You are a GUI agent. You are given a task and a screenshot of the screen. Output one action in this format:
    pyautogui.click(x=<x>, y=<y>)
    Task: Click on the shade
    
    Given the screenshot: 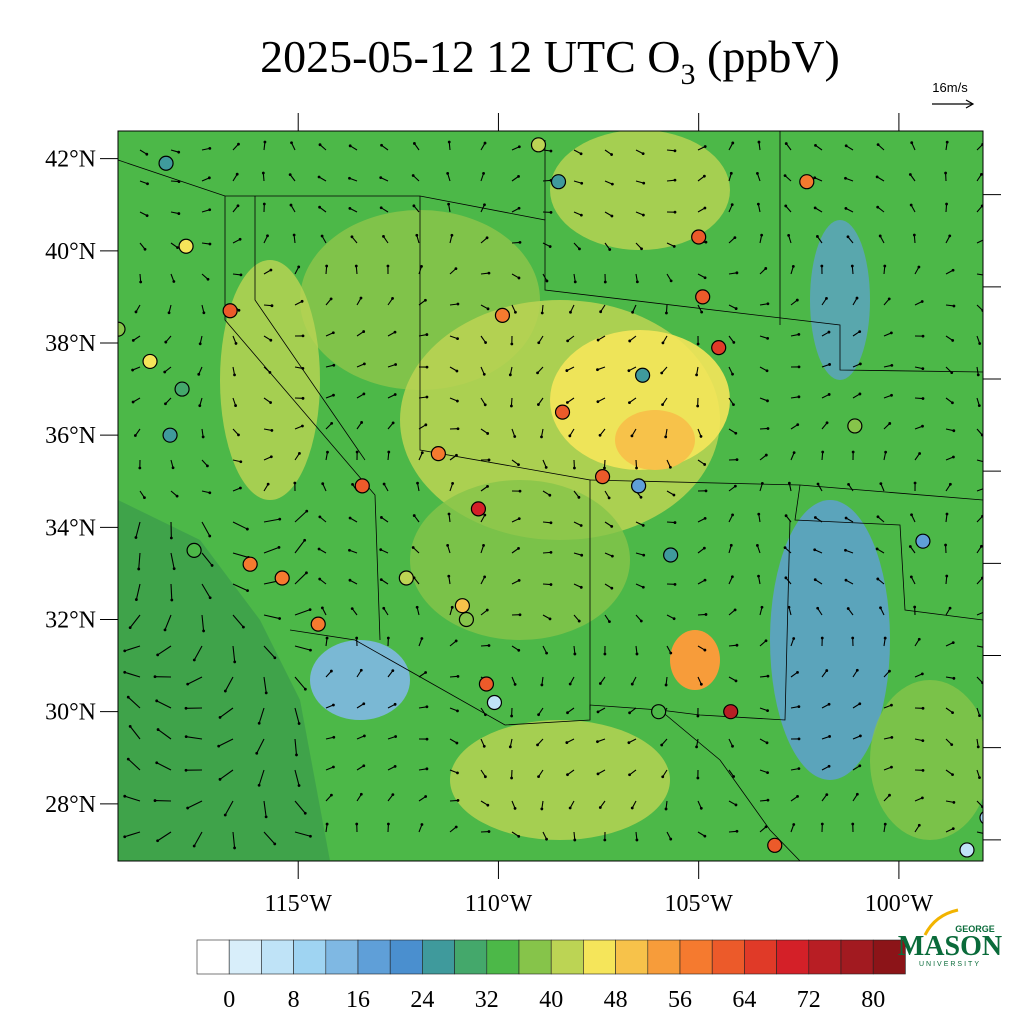 What is the action you would take?
    pyautogui.click(x=926, y=760)
    